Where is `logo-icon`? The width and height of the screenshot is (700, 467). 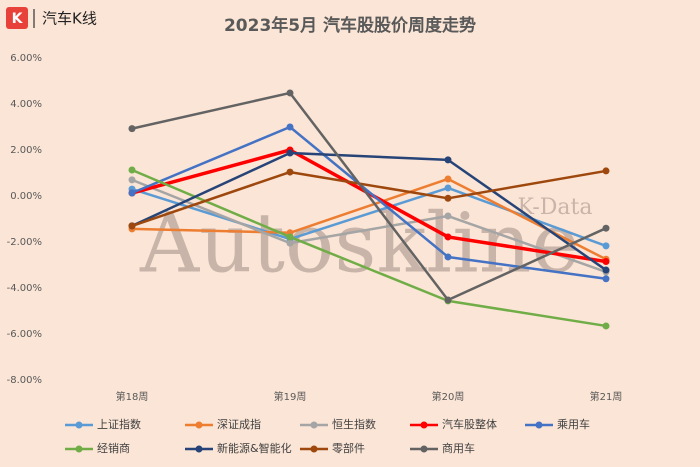 logo-icon is located at coordinates (17, 18).